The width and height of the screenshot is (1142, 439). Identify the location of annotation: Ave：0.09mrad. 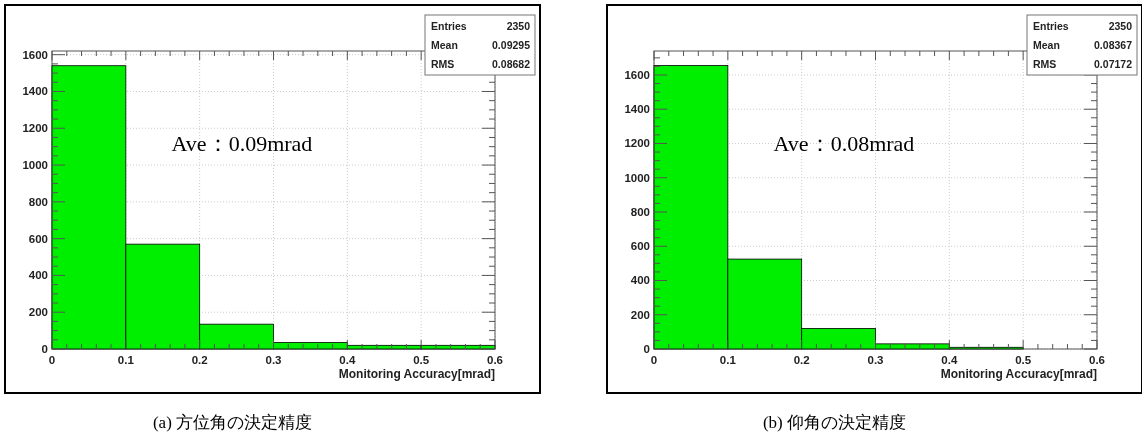
(242, 143).